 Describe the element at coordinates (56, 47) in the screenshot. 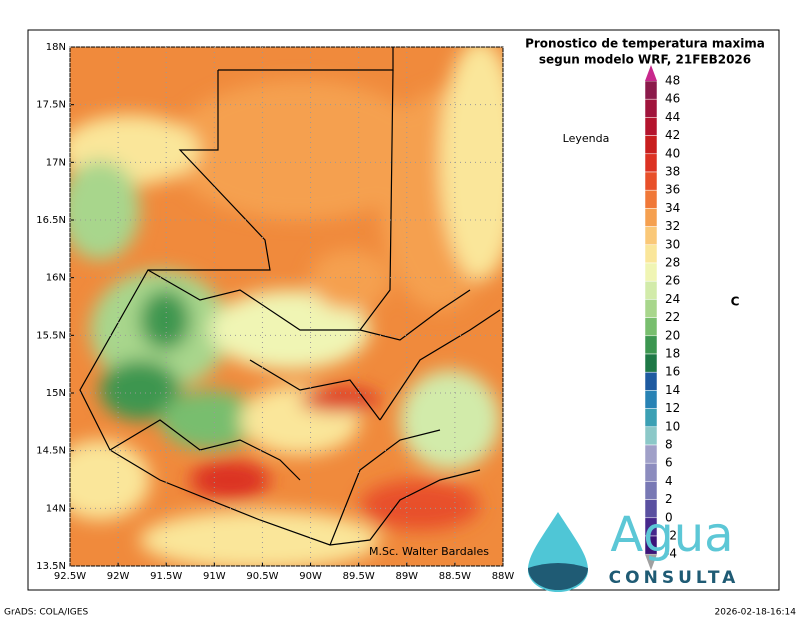

I see `lat-label: 18N` at that location.